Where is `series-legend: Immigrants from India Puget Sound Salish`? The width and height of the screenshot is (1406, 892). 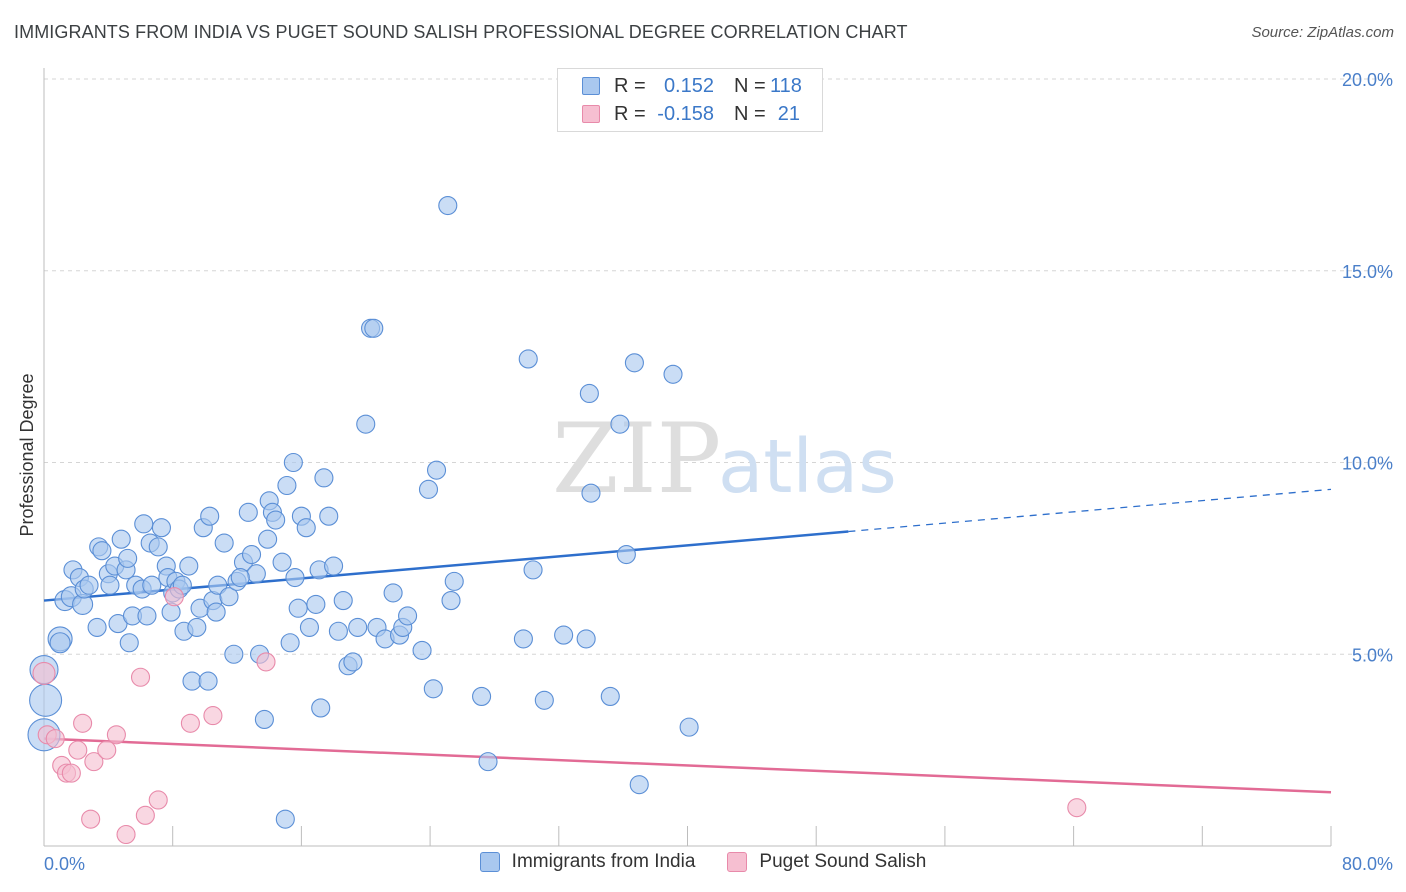
series-legend: Immigrants from India Puget Sound Salish is located at coordinates (703, 862).